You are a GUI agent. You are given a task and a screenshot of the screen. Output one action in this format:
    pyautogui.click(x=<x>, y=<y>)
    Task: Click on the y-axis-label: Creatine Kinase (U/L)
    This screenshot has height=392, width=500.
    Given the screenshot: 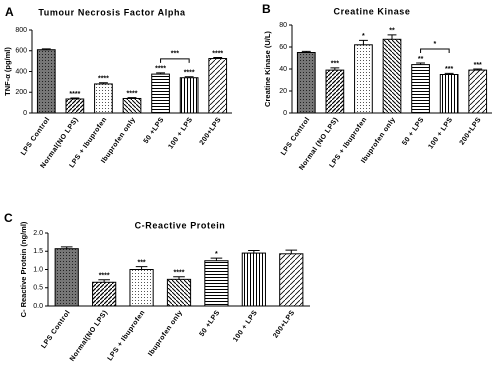 What is the action you would take?
    pyautogui.click(x=267, y=69)
    